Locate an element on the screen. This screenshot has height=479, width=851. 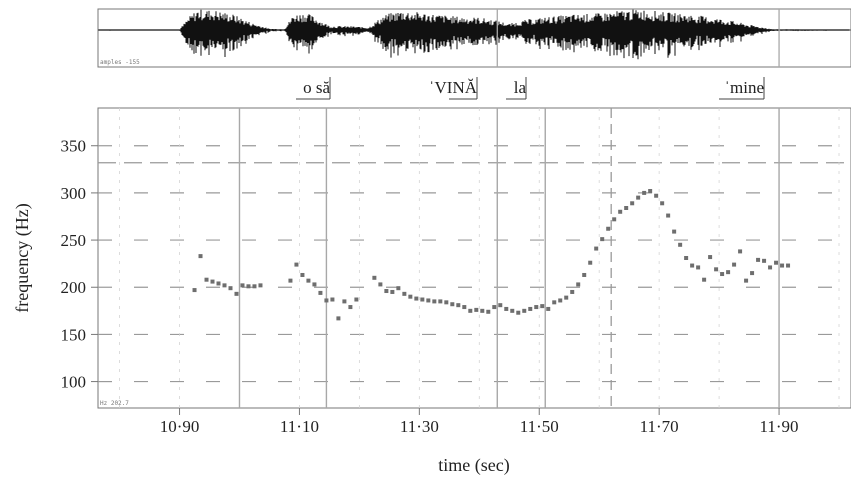
y-tick-label: 350 is located at coordinates (74, 146).